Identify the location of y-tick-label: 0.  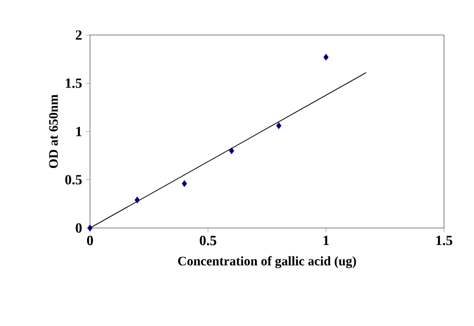
(79, 228).